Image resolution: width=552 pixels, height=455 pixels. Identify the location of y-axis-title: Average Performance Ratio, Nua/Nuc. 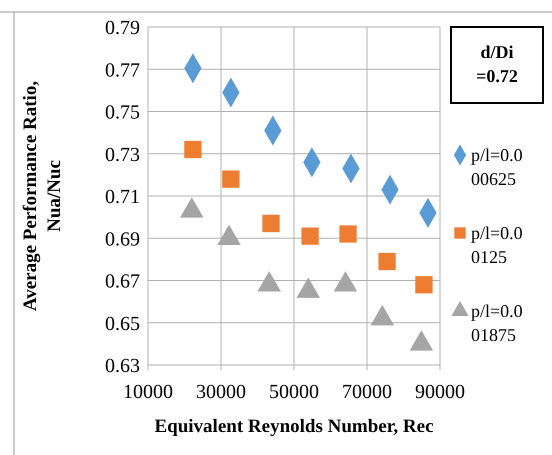
(42, 196).